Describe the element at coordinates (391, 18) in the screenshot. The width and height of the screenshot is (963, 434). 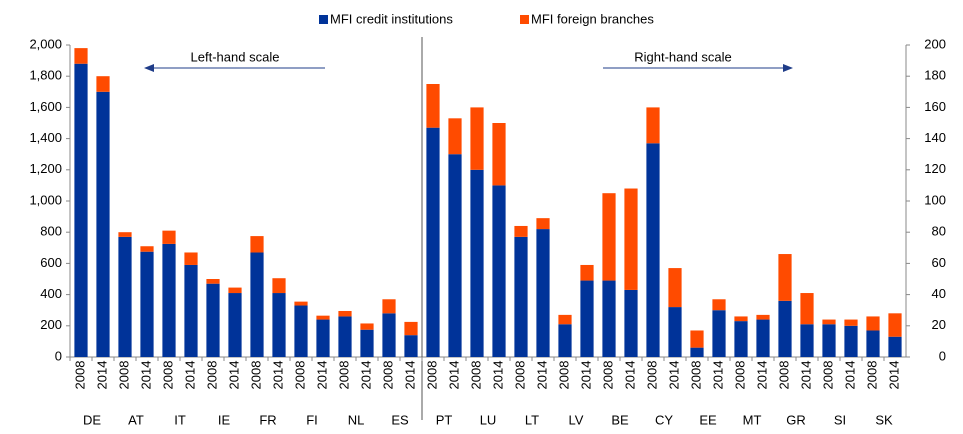
I see `legend-label: MFI credit institutions` at that location.